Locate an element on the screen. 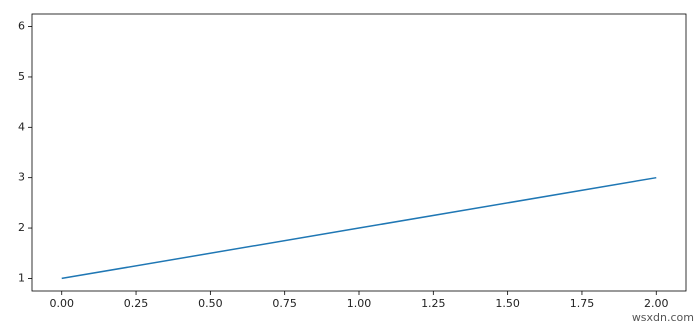 Image resolution: width=700 pixels, height=327 pixels. x-tick-label: 0.25 is located at coordinates (136, 303).